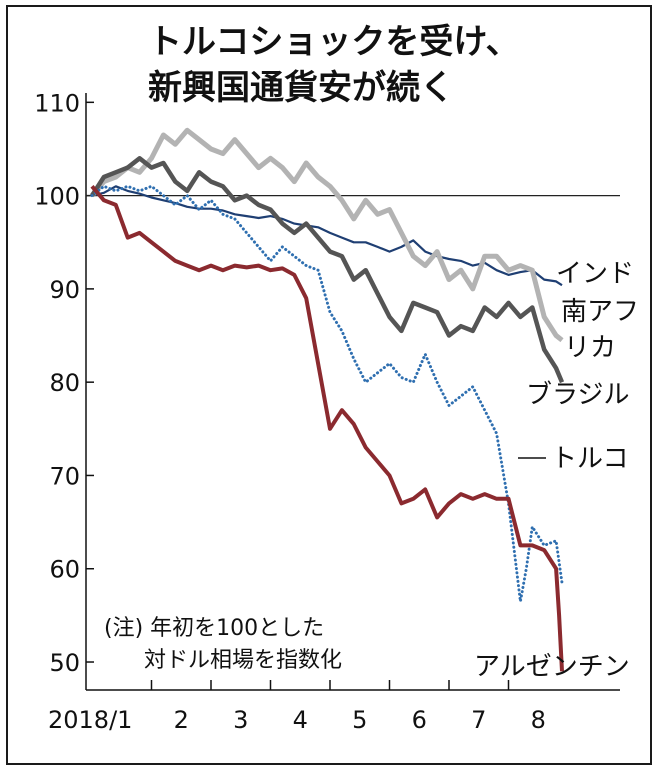 The image size is (660, 772). What do you see at coordinates (359, 720) in the screenshot?
I see `x-tick-label: 5` at bounding box center [359, 720].